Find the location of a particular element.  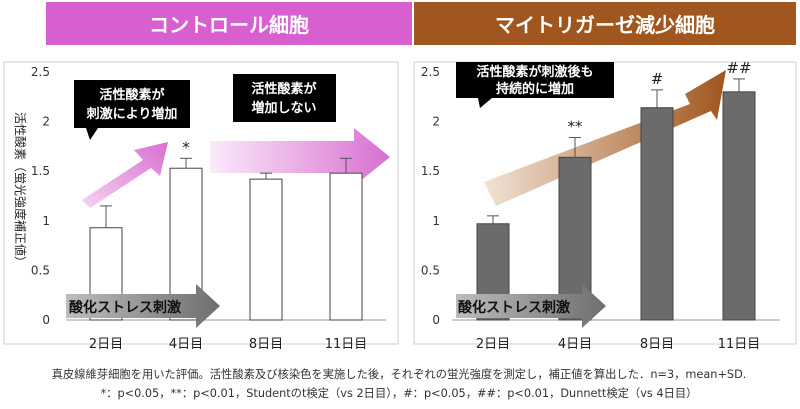

control-header-bg is located at coordinates (229, 23).